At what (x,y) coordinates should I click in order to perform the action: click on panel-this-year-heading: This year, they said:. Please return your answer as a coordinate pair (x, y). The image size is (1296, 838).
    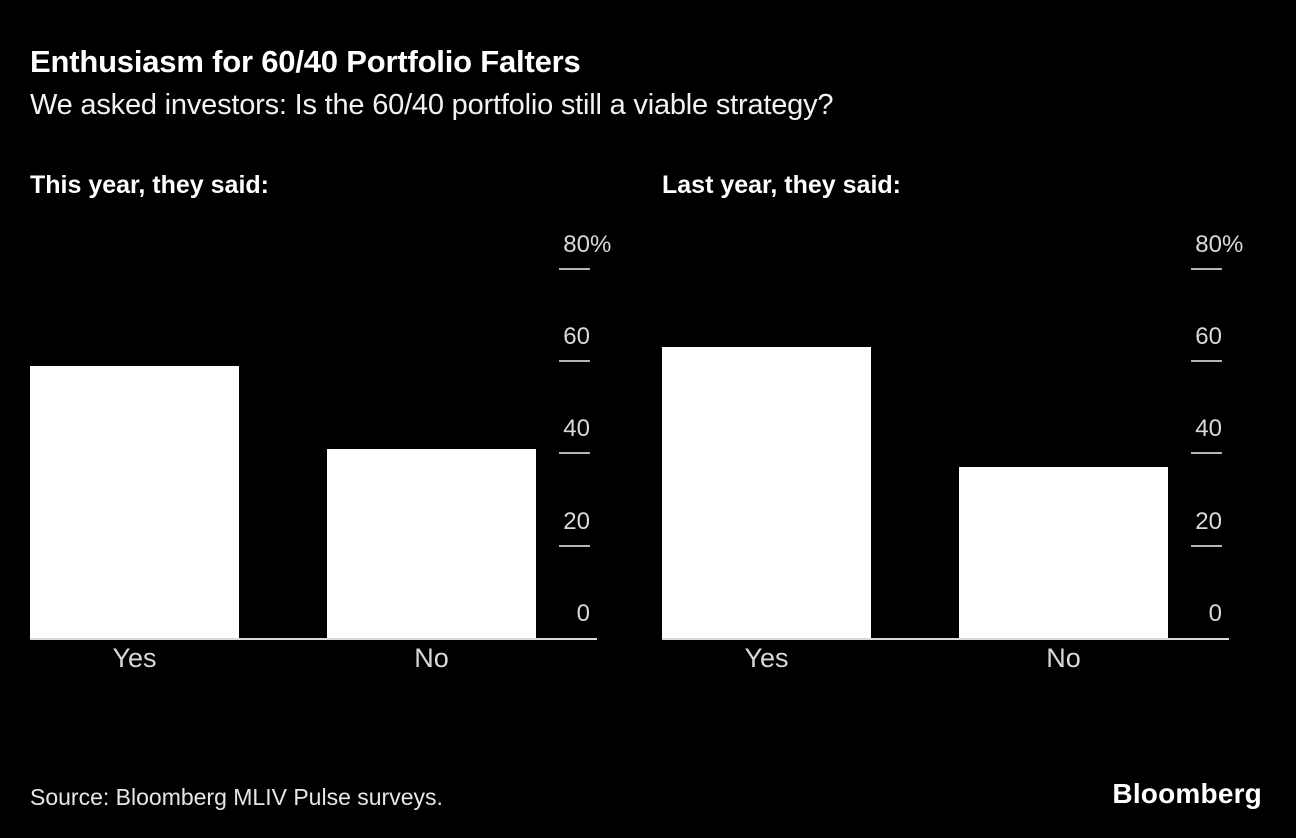
    Looking at the image, I should click on (149, 185).